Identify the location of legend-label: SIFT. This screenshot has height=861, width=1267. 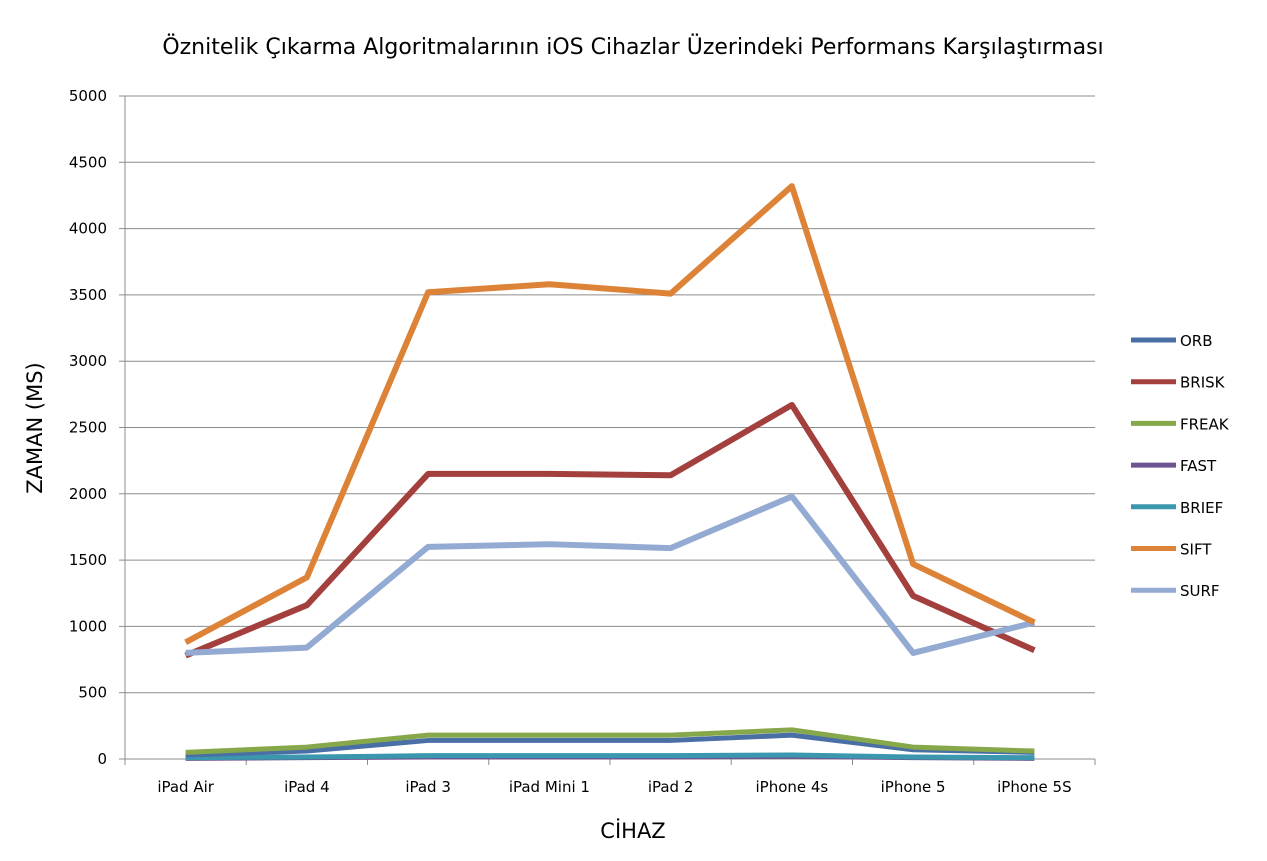
(1196, 550).